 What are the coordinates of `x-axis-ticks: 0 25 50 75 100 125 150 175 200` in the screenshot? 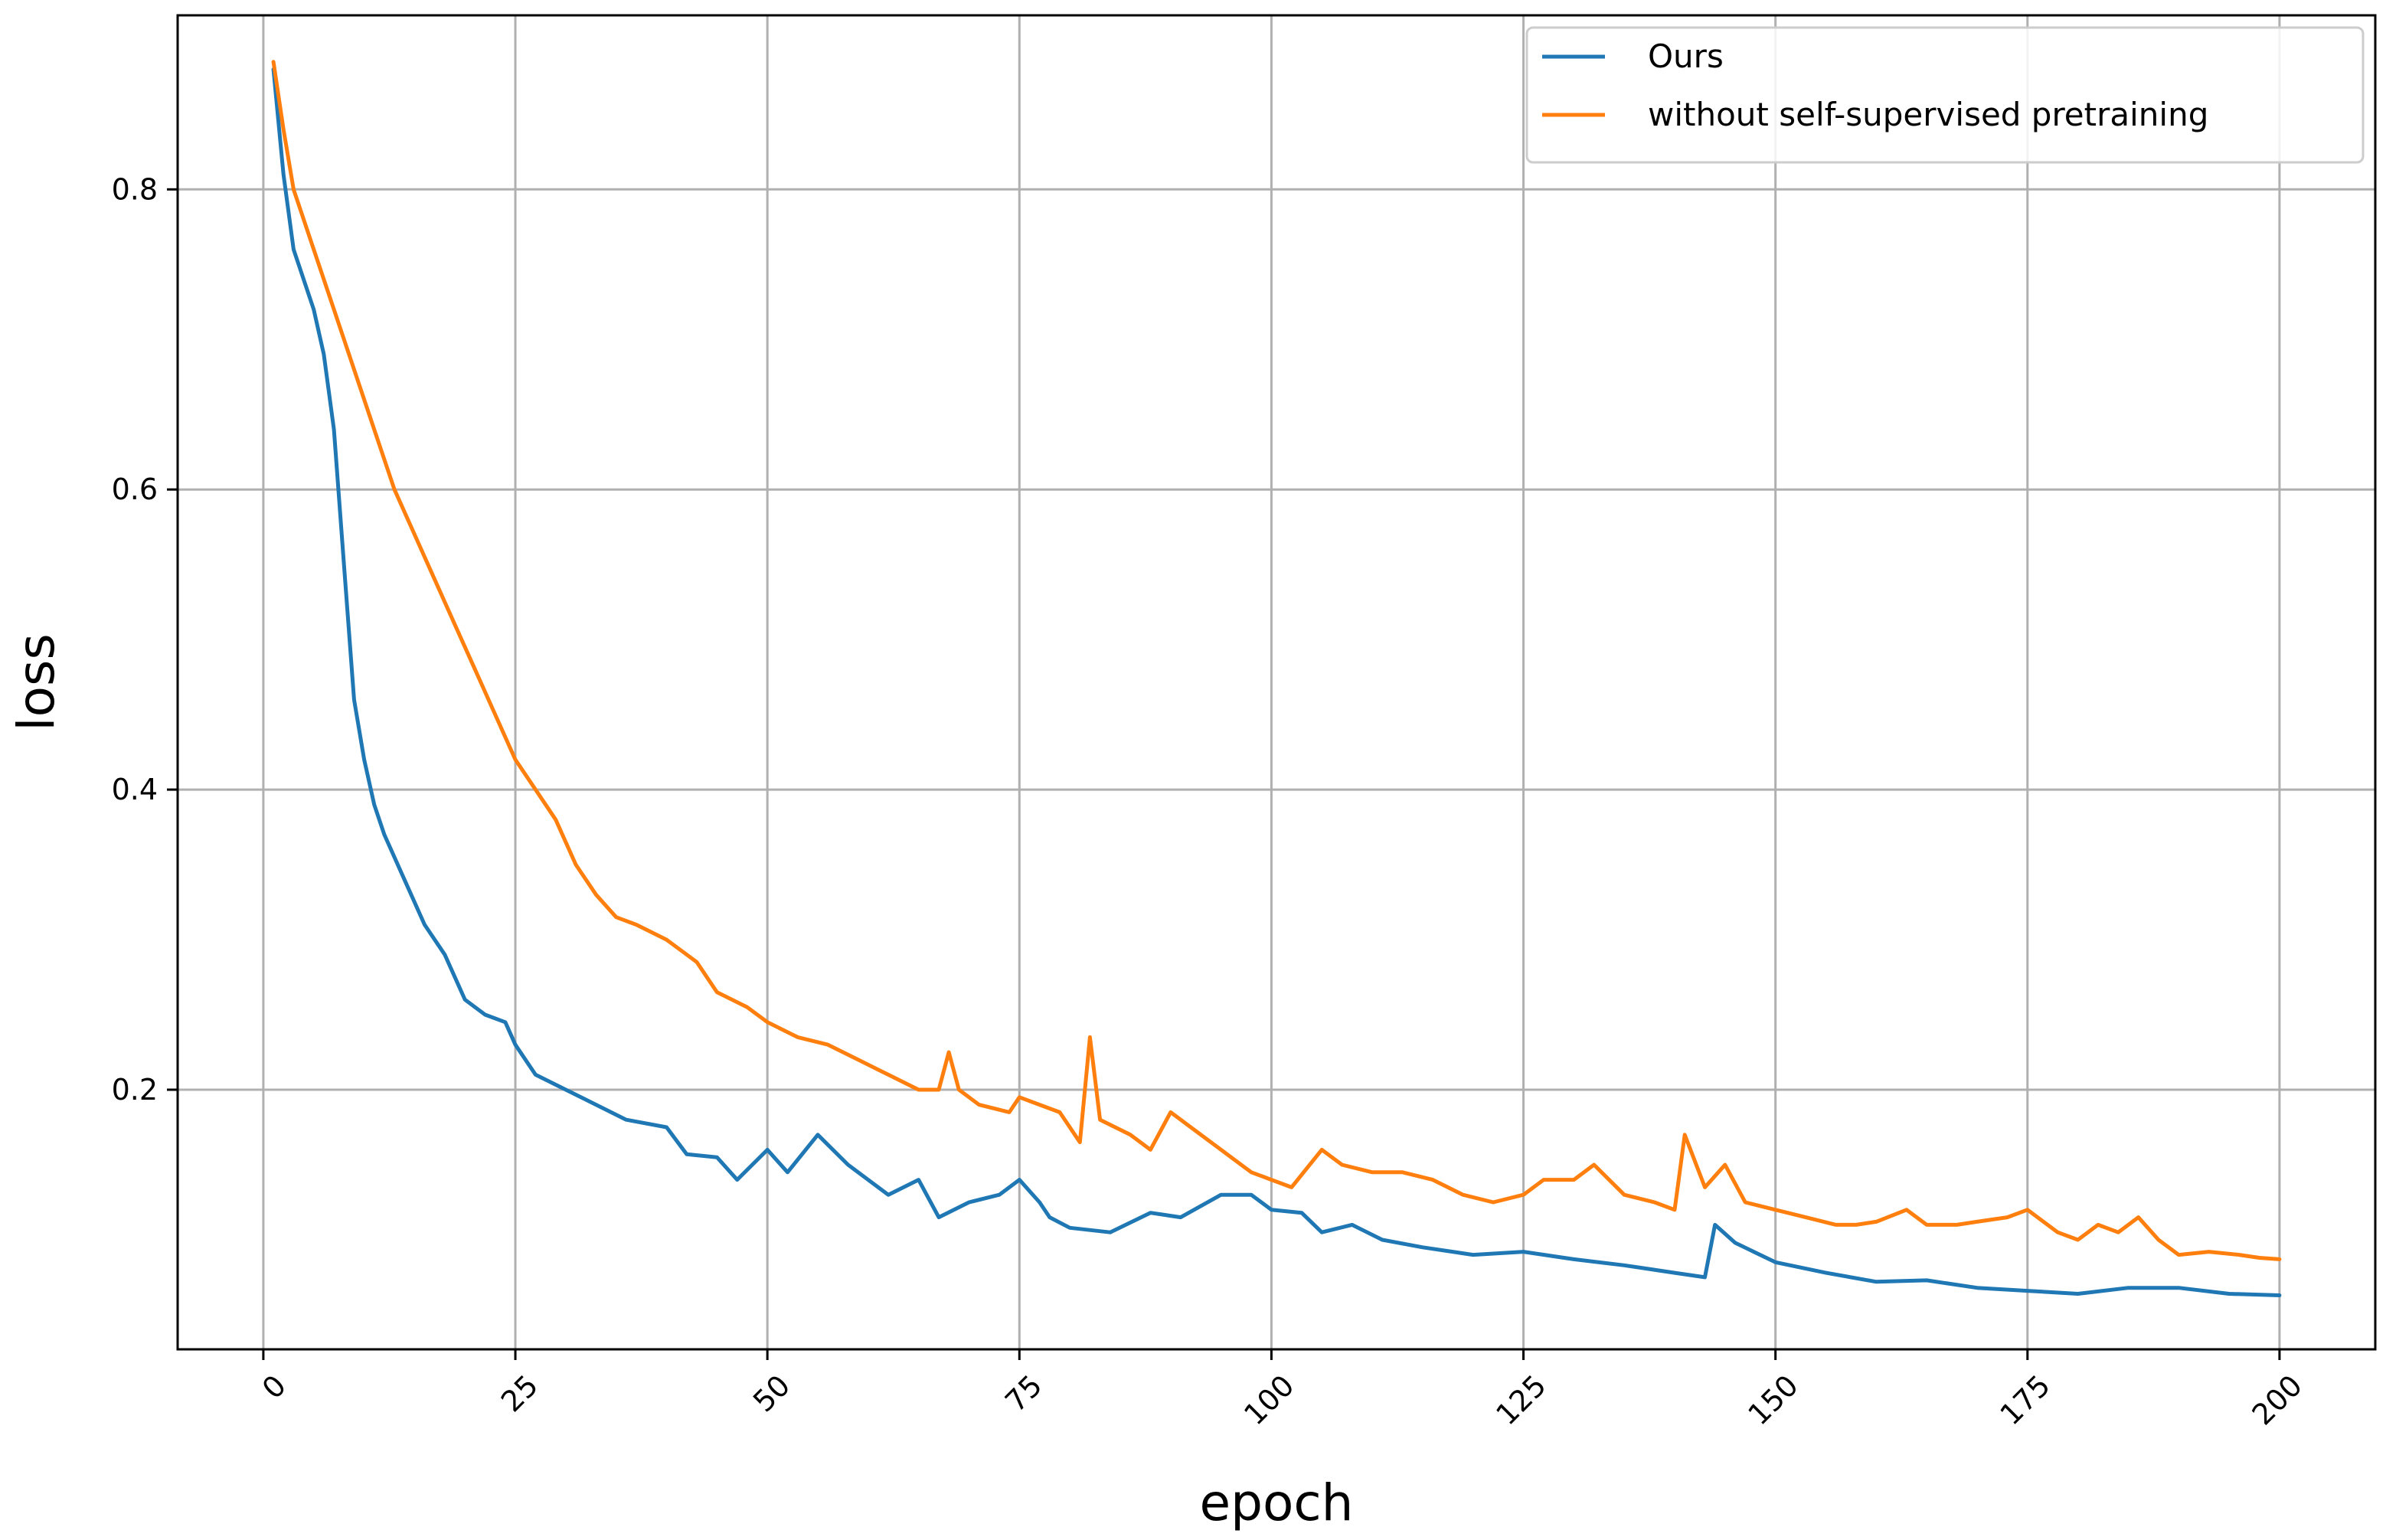 It's located at (1282, 1390).